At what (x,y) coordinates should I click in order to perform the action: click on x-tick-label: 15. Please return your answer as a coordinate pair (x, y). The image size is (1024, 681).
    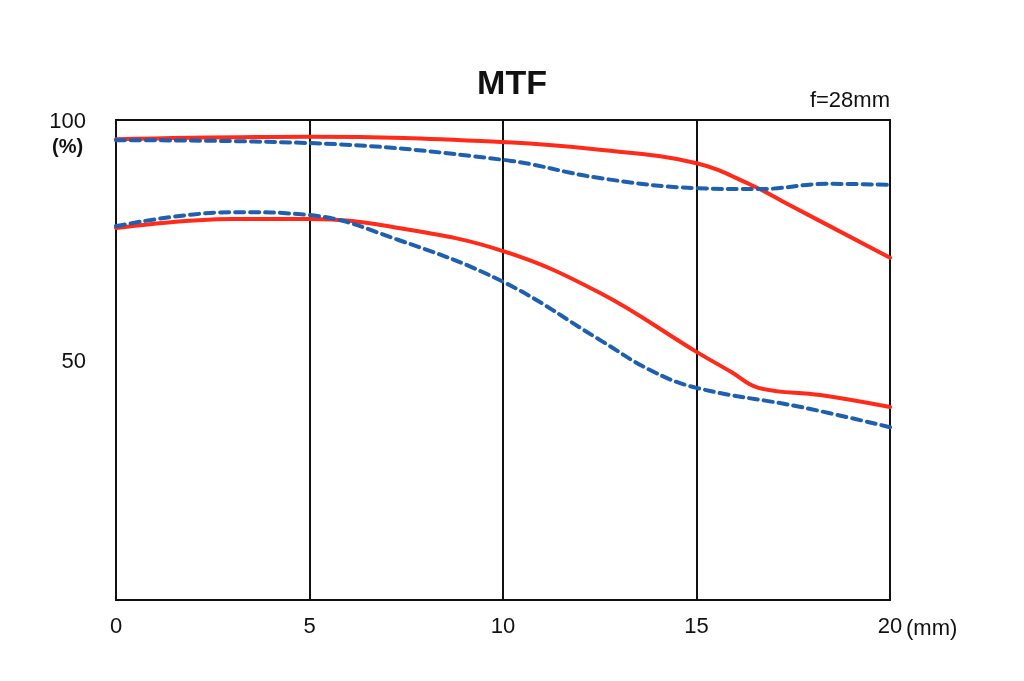
    Looking at the image, I should click on (696, 625).